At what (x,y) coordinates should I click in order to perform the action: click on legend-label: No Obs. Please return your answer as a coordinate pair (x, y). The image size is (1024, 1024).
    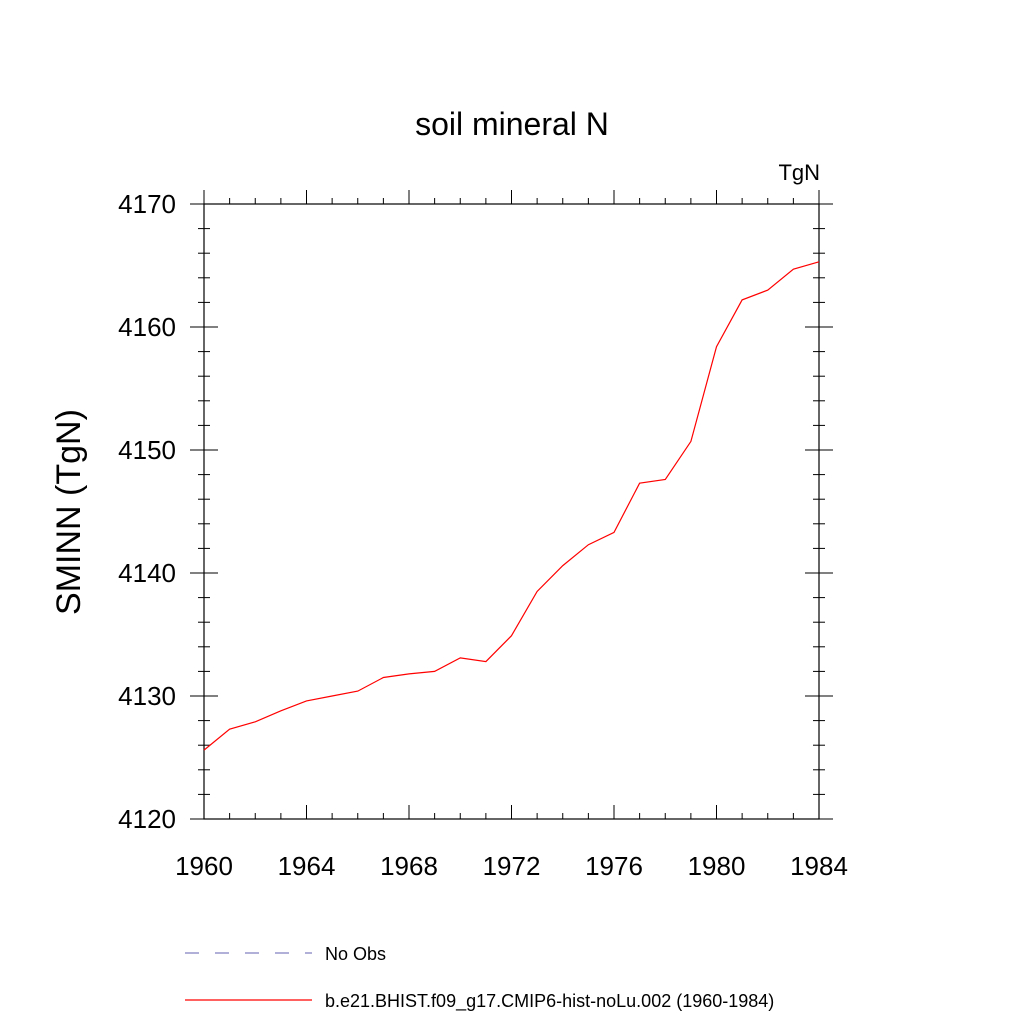
    Looking at the image, I should click on (355, 954).